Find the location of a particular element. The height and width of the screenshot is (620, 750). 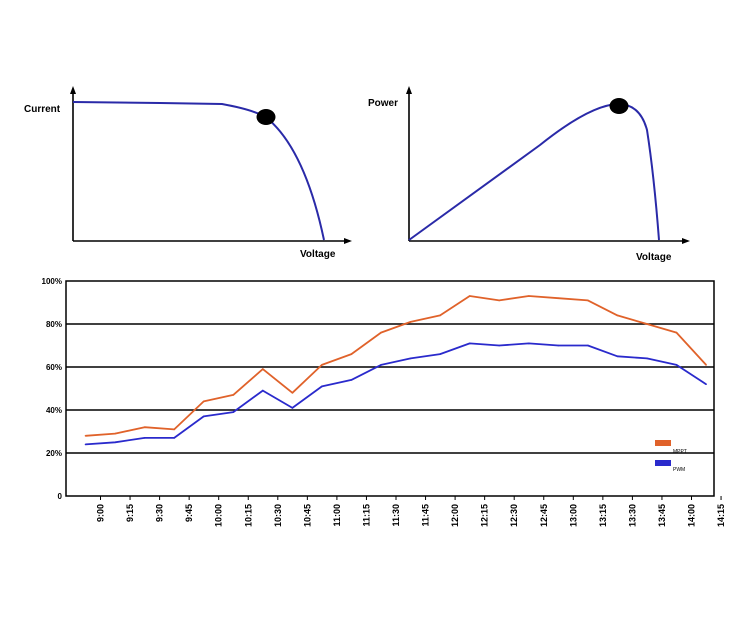

x-tick-label: 10:30 is located at coordinates (278, 515).